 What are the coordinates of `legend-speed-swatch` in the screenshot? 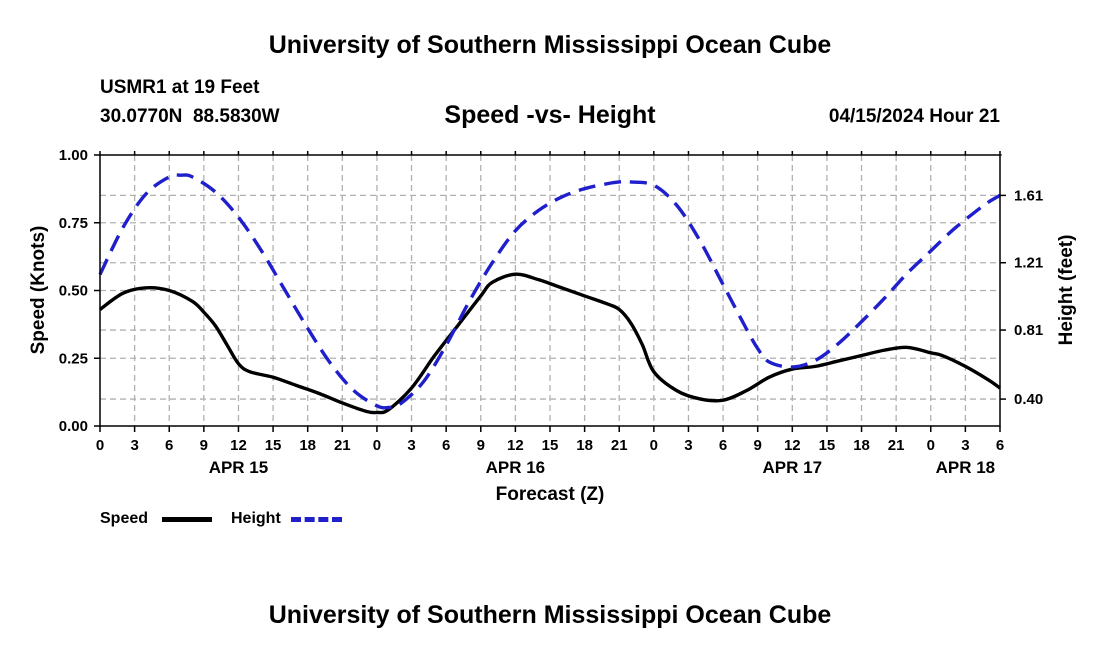 It's located at (187, 519).